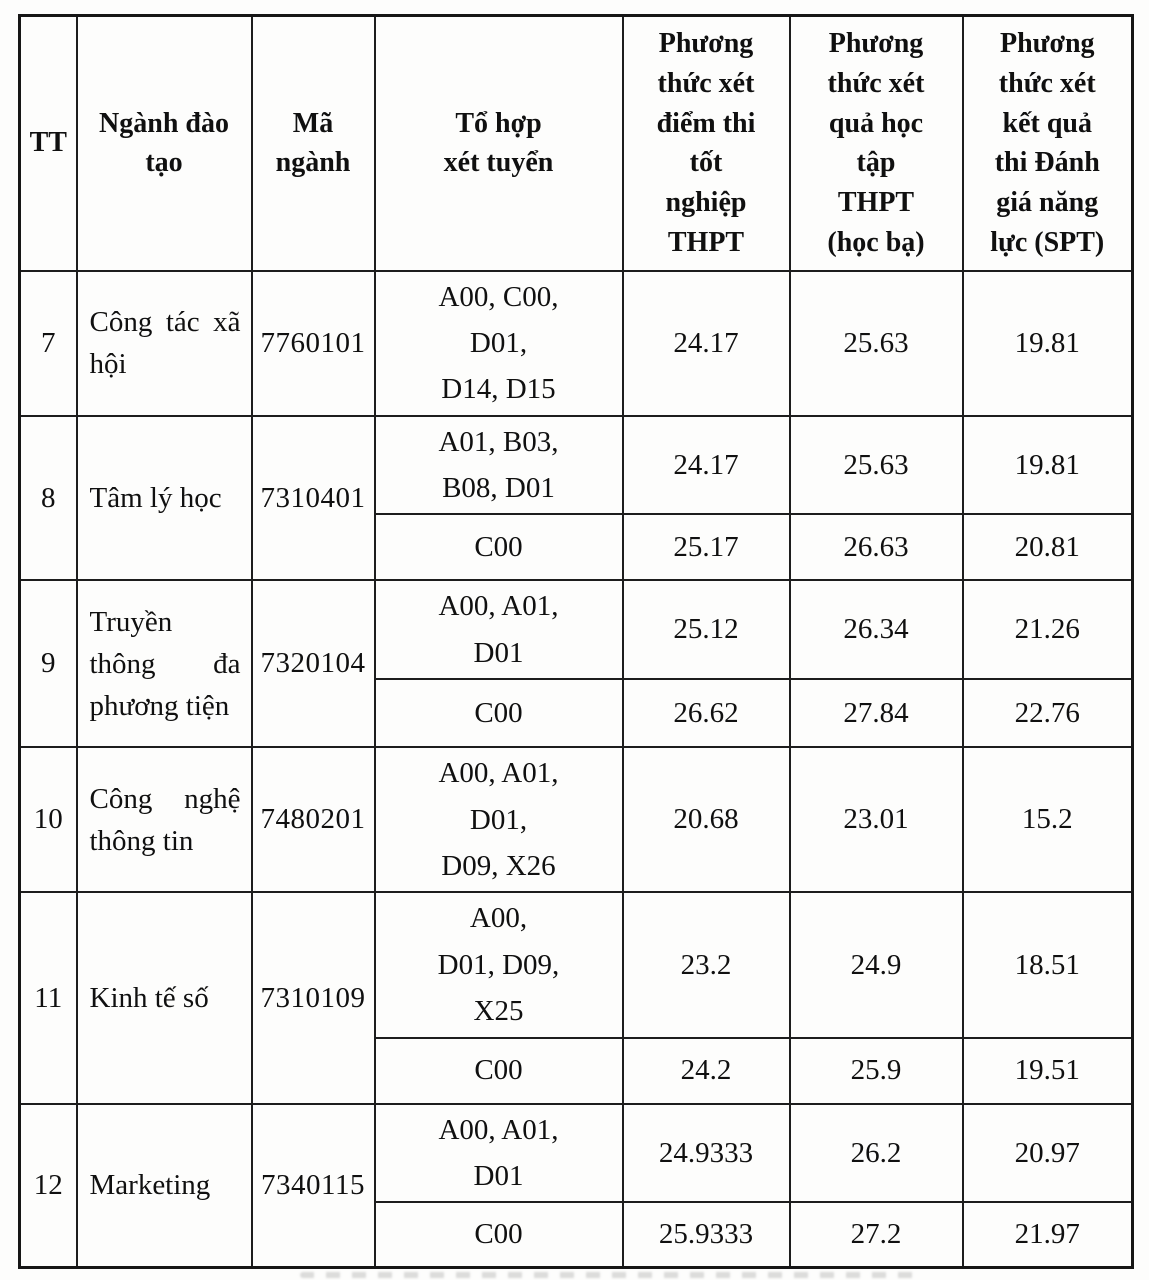  I want to click on cell-score-thpt: 23.2, so click(706, 965).